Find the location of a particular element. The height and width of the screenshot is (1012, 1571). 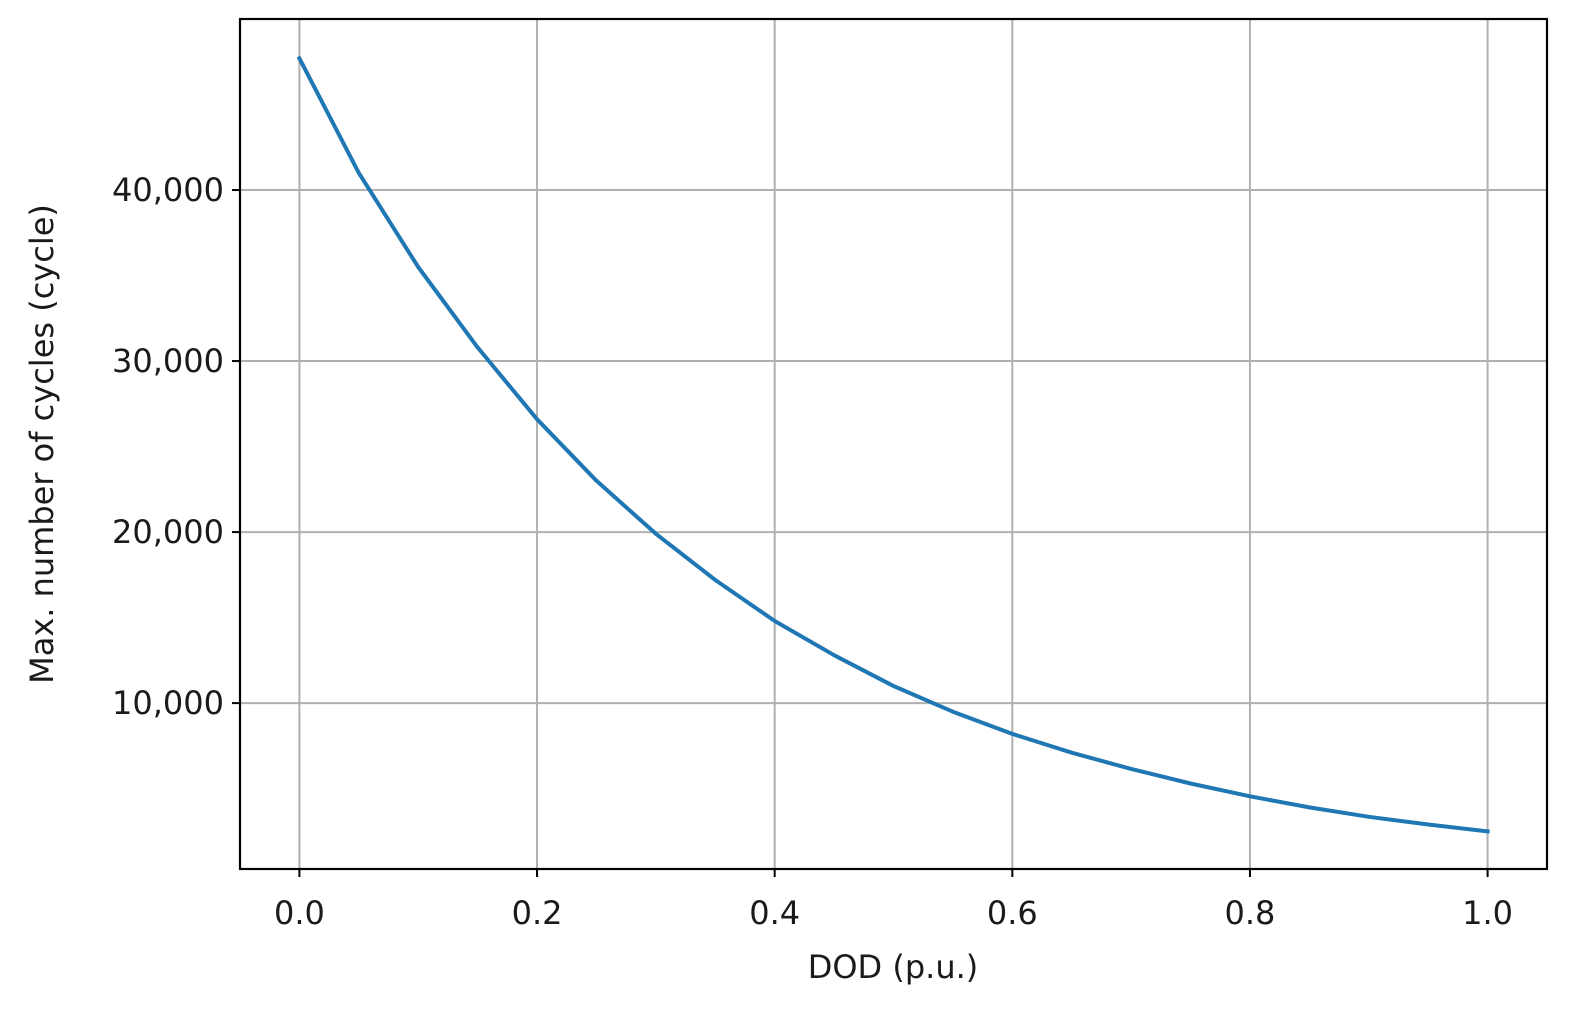

x-tick-label: 0.8 is located at coordinates (1250, 913).